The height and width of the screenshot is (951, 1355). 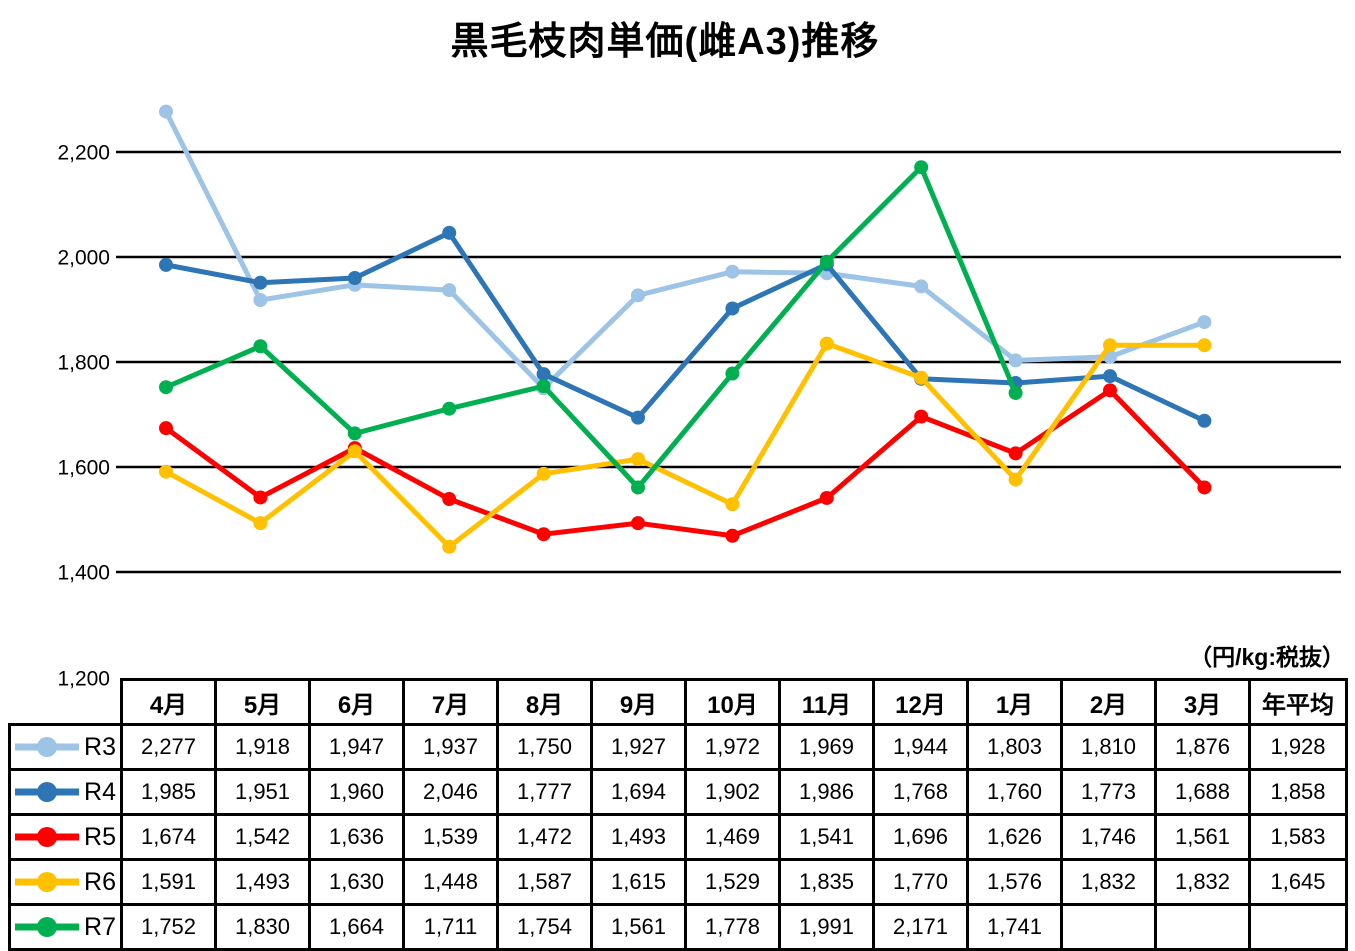 I want to click on series-label: R3, so click(x=100, y=746).